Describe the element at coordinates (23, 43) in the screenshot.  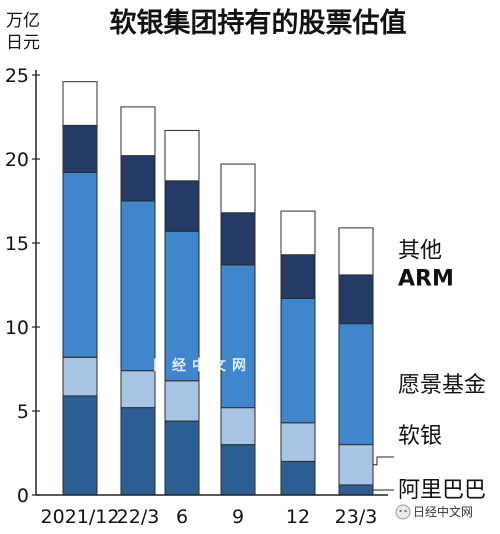
I see `unit-label-line2: 日元` at that location.